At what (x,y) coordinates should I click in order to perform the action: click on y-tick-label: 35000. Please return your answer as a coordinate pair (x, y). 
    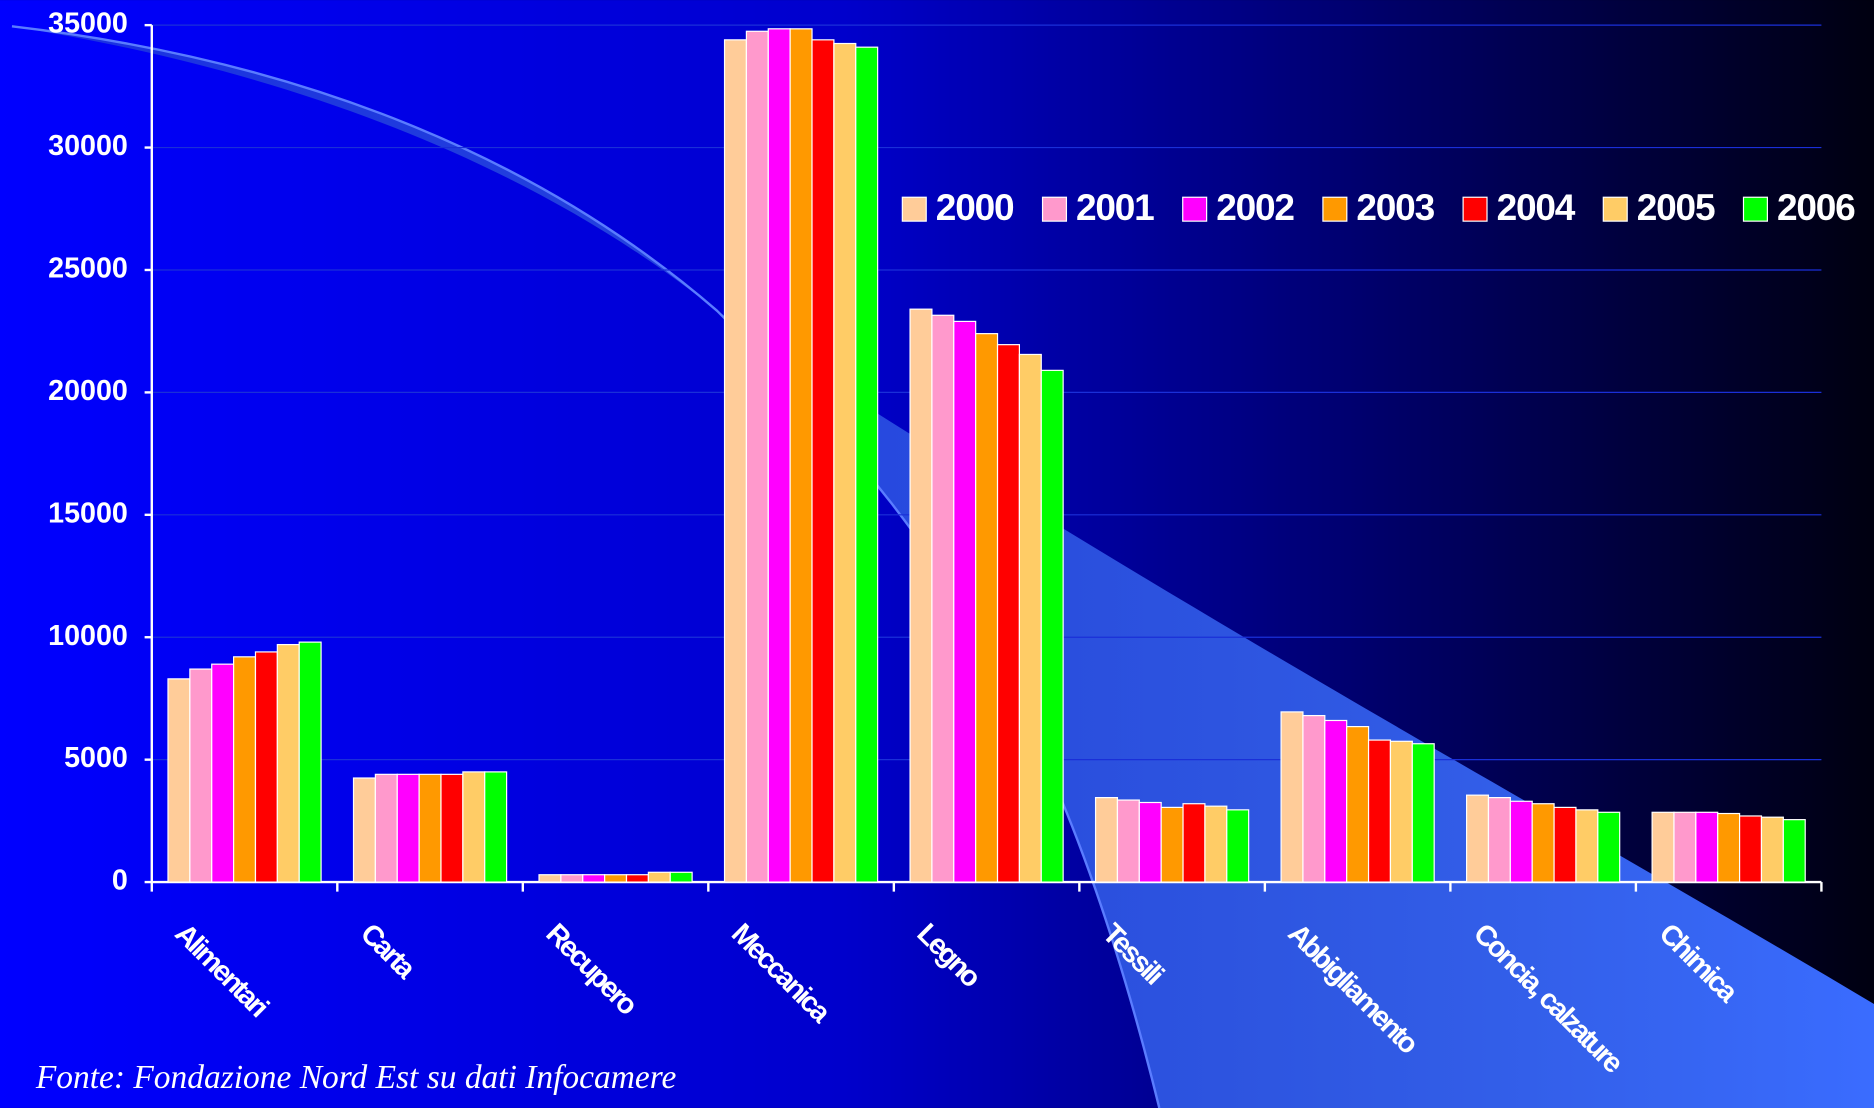
    Looking at the image, I should click on (88, 24).